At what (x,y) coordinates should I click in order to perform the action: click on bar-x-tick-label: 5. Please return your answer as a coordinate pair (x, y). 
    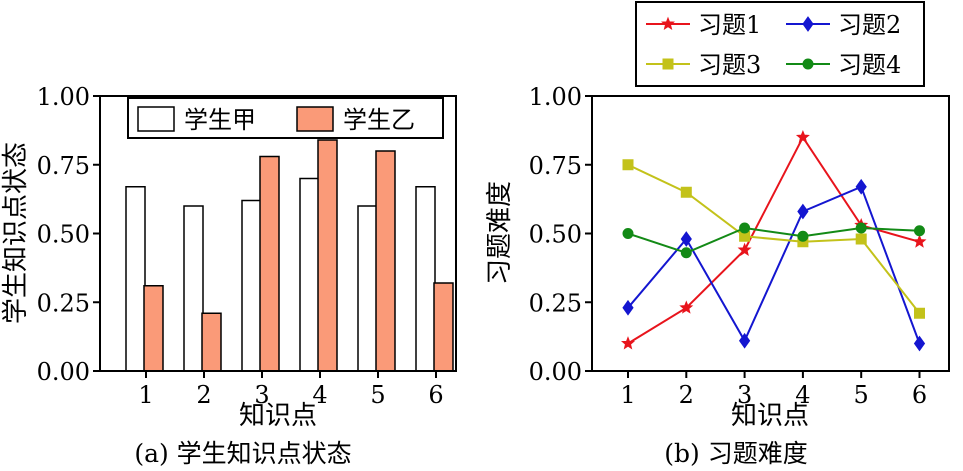
    Looking at the image, I should click on (377, 395).